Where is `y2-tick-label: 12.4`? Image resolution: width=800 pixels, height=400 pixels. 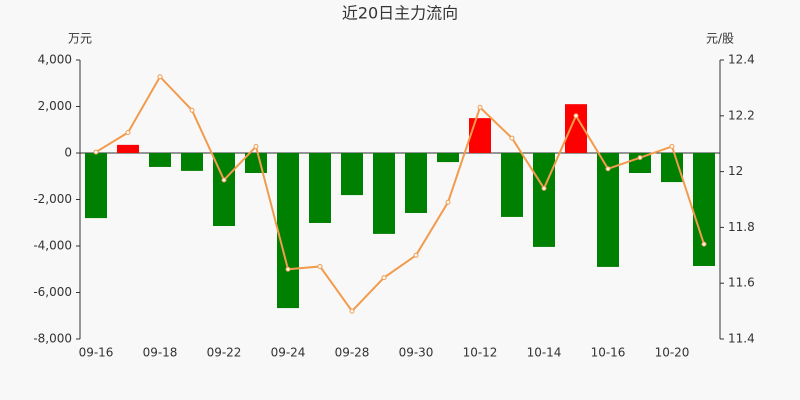
y2-tick-label: 12.4 is located at coordinates (741, 60).